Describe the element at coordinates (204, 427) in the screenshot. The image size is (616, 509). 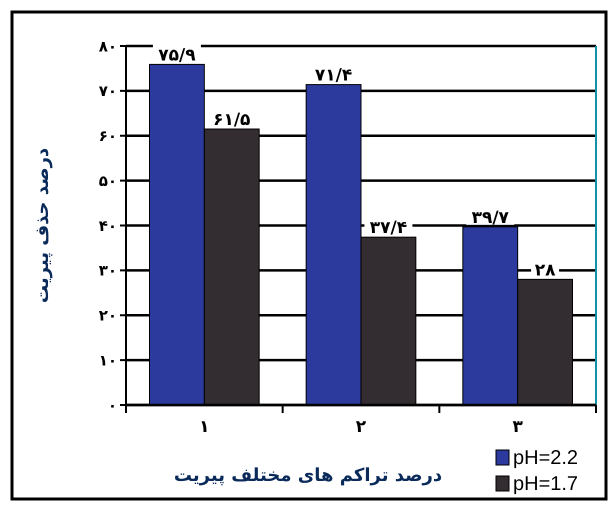
I see `x-tick-label: ۱` at that location.